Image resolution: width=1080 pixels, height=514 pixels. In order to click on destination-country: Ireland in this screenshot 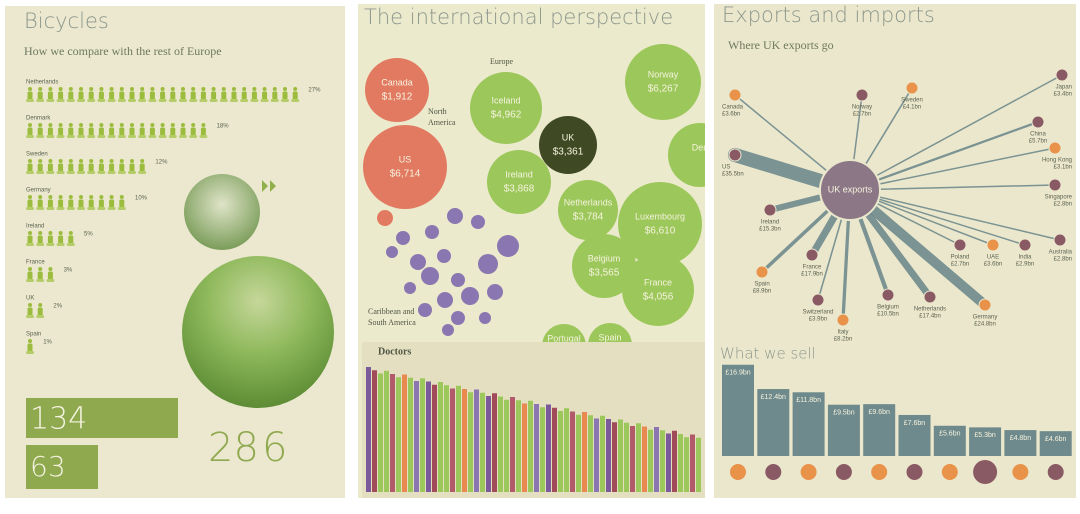, I will do `click(770, 223)`.